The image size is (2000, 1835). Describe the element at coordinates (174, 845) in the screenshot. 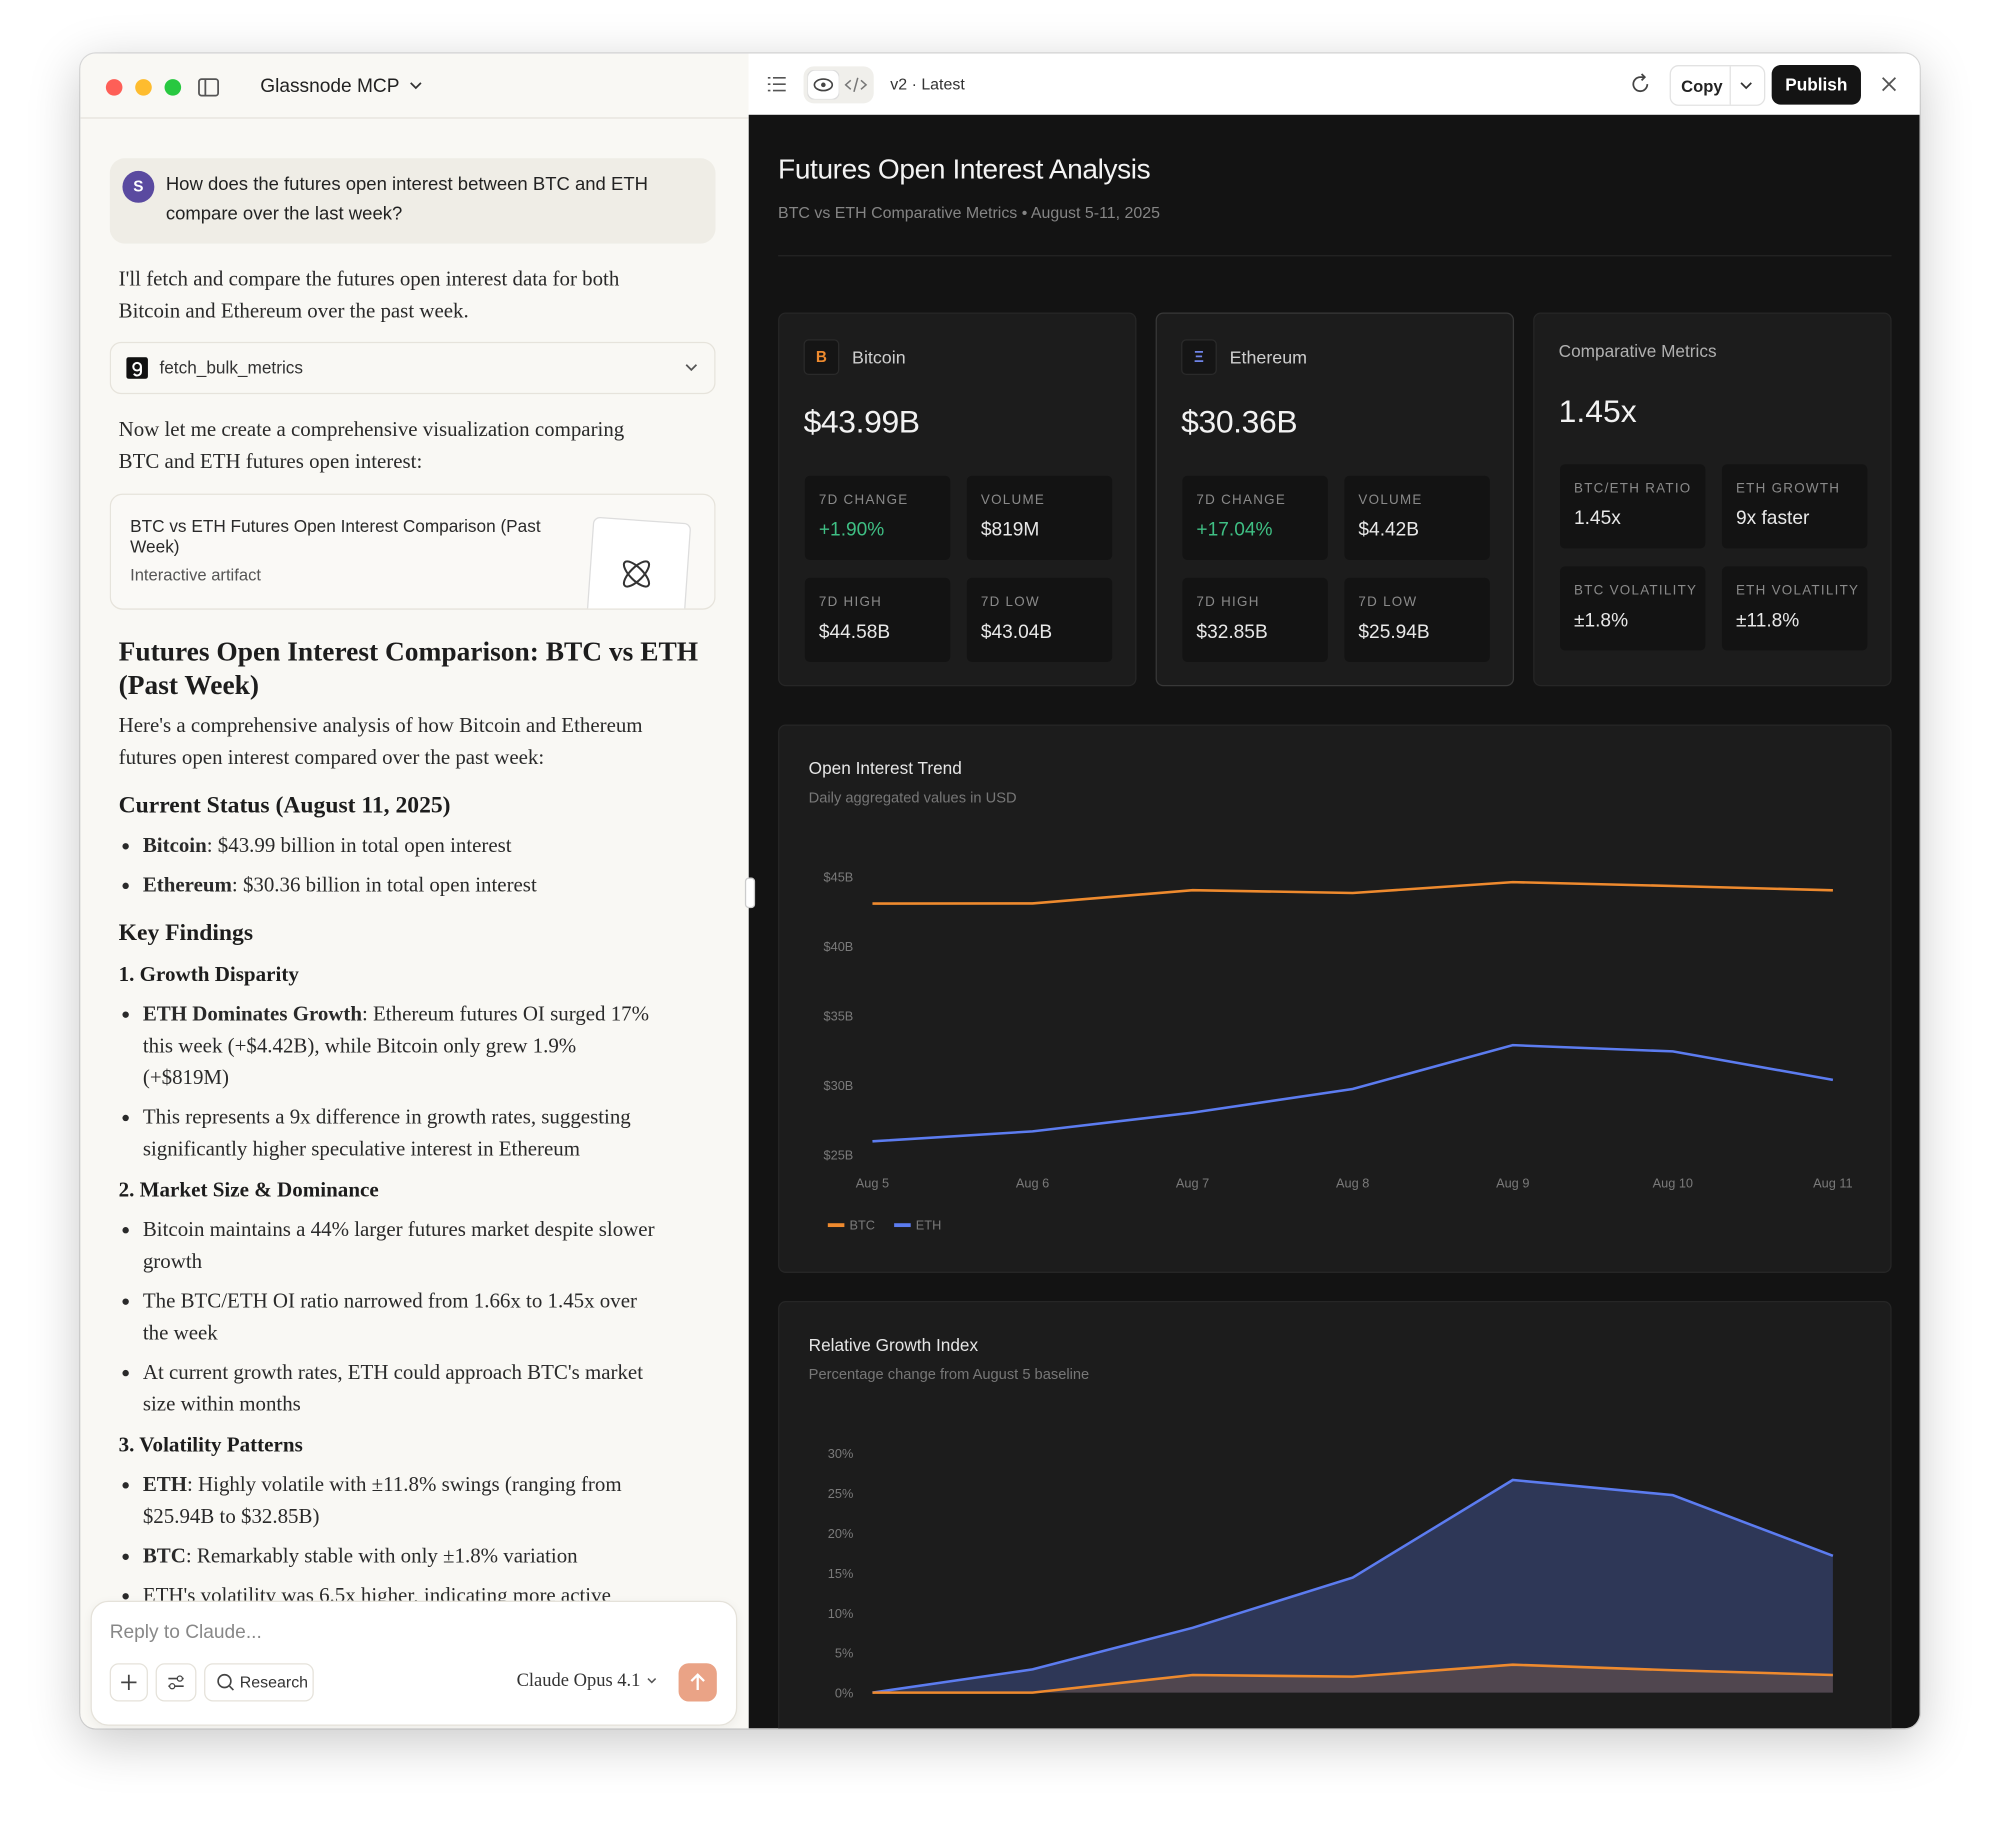

I see `bullet-bold: Bitcoin` at that location.